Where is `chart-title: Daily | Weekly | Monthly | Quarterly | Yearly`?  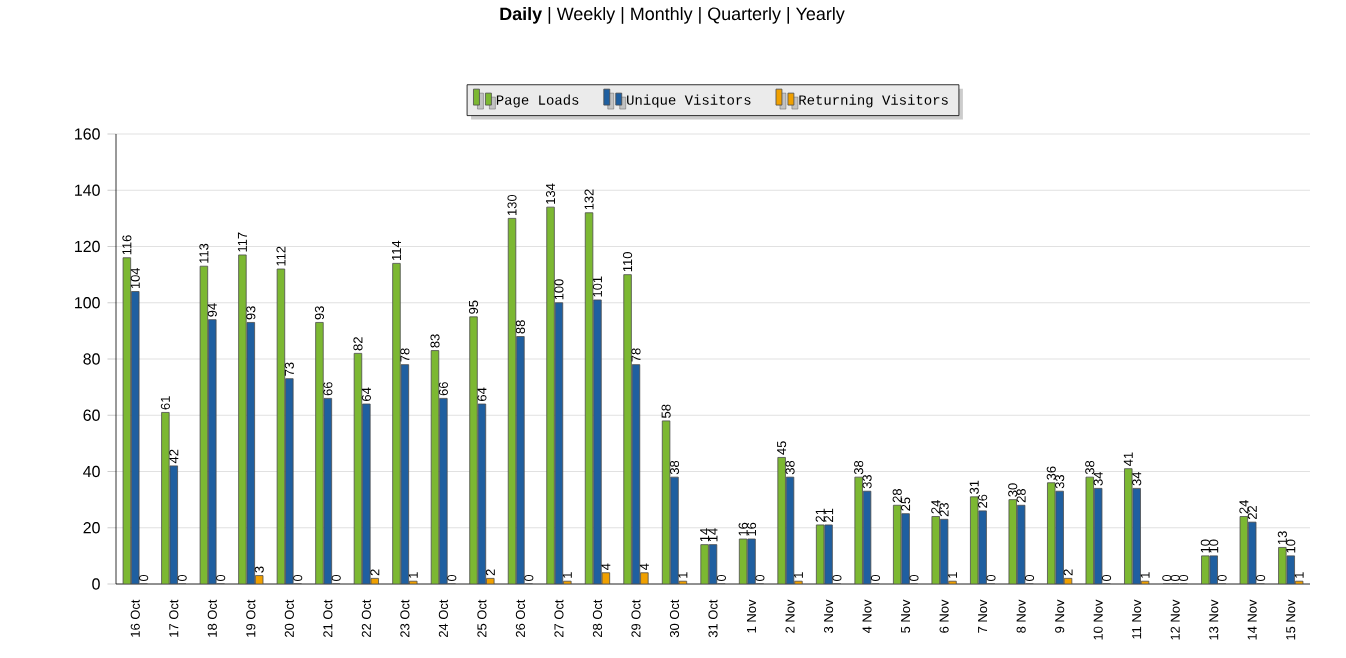 chart-title: Daily | Weekly | Monthly | Quarterly | Yearly is located at coordinates (672, 15).